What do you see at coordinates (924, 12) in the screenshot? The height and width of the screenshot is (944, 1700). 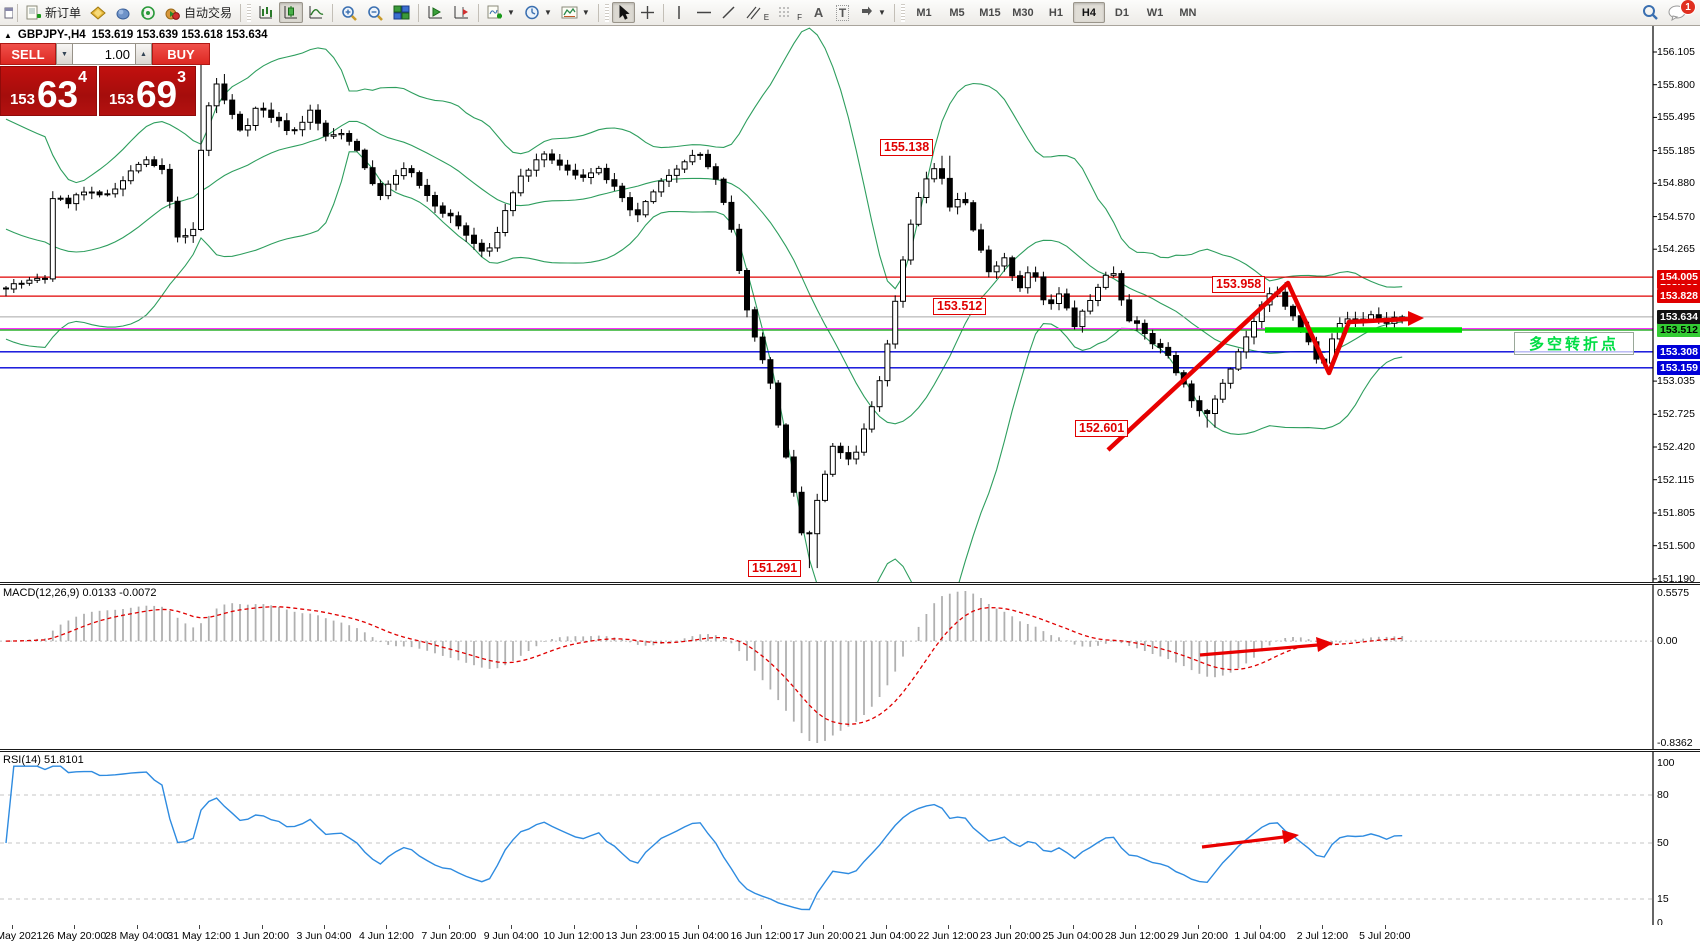 I see `timeframe-button-m1: M1` at bounding box center [924, 12].